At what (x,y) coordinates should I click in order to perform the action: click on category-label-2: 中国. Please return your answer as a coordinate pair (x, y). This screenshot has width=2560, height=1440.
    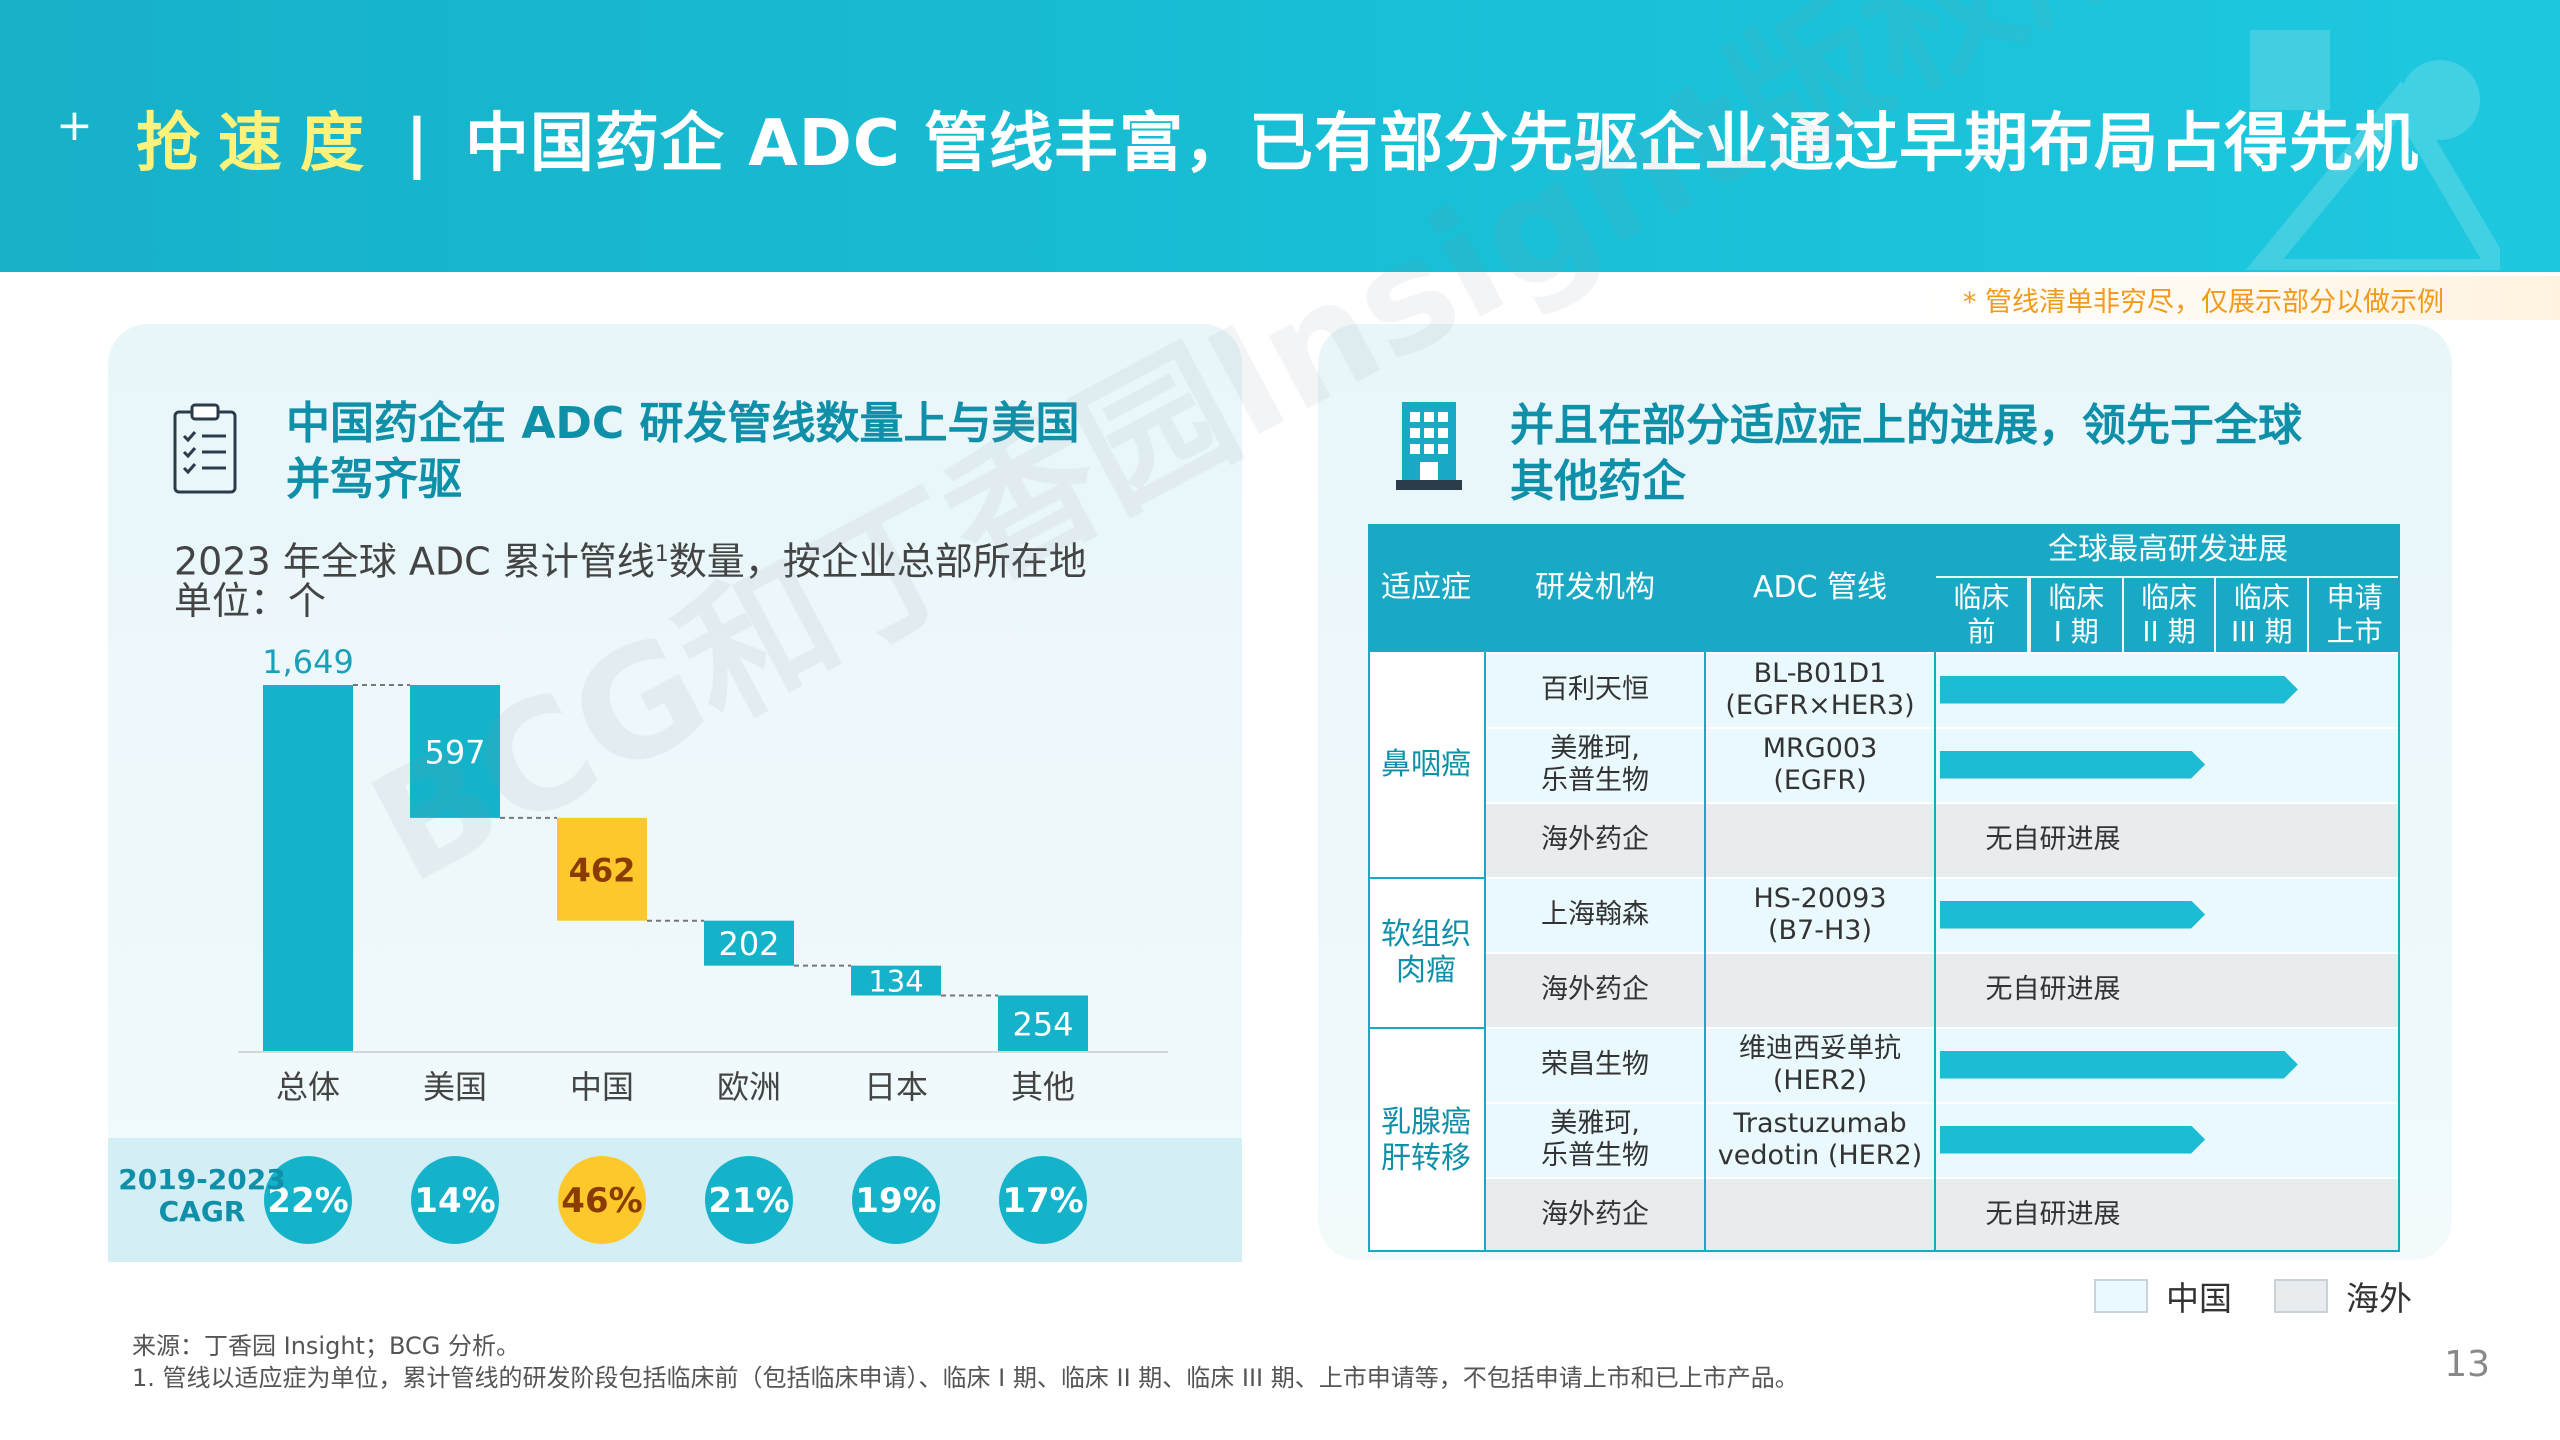
    Looking at the image, I should click on (602, 1087).